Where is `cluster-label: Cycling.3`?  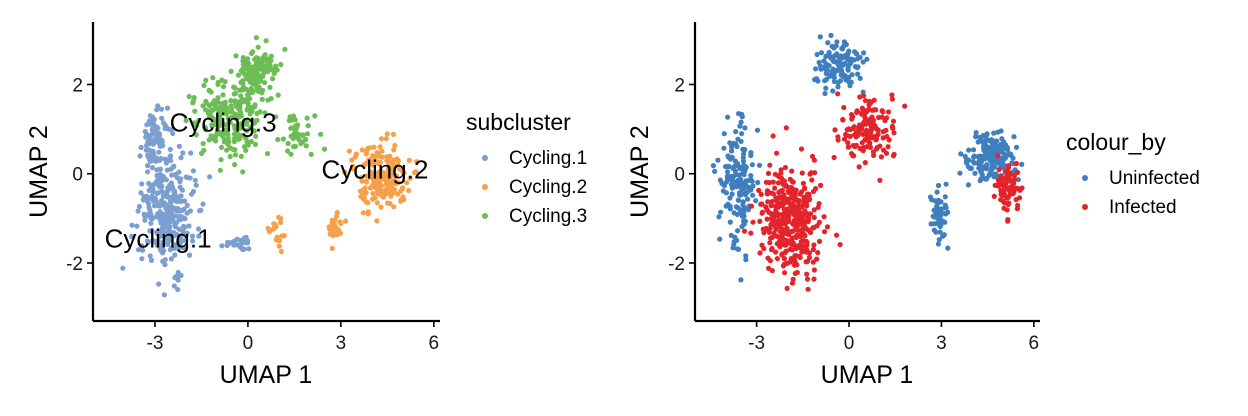 cluster-label: Cycling.3 is located at coordinates (223, 123).